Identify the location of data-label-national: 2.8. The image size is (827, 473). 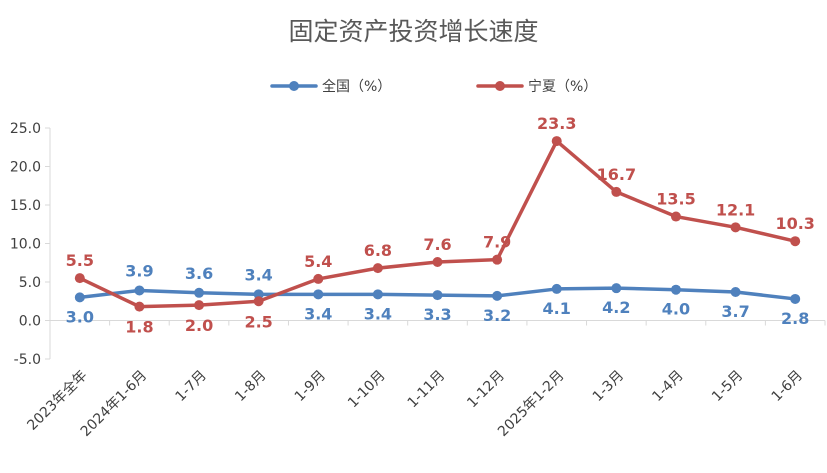
(795, 318).